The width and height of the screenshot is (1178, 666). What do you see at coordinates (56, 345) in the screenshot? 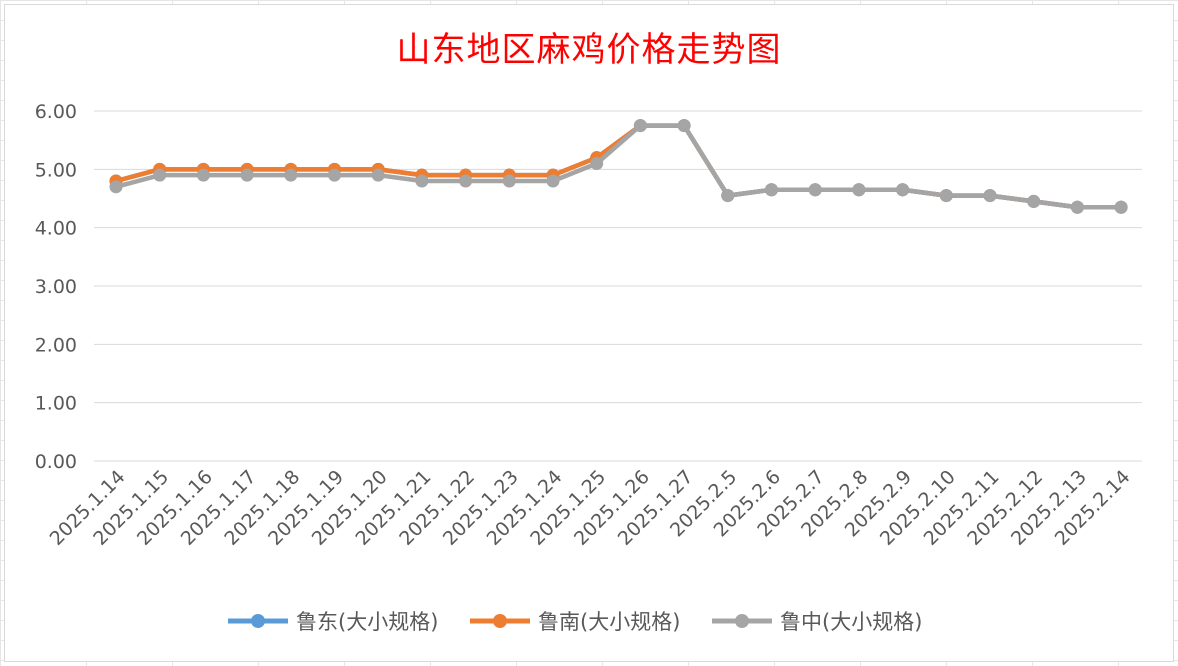
I see `y-tick-label: 2.00` at bounding box center [56, 345].